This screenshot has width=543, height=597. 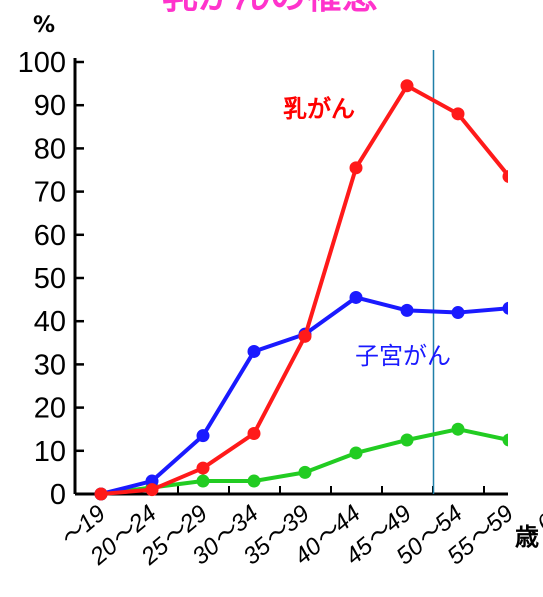 What do you see at coordinates (50, 106) in the screenshot?
I see `y-tick-label: 90` at bounding box center [50, 106].